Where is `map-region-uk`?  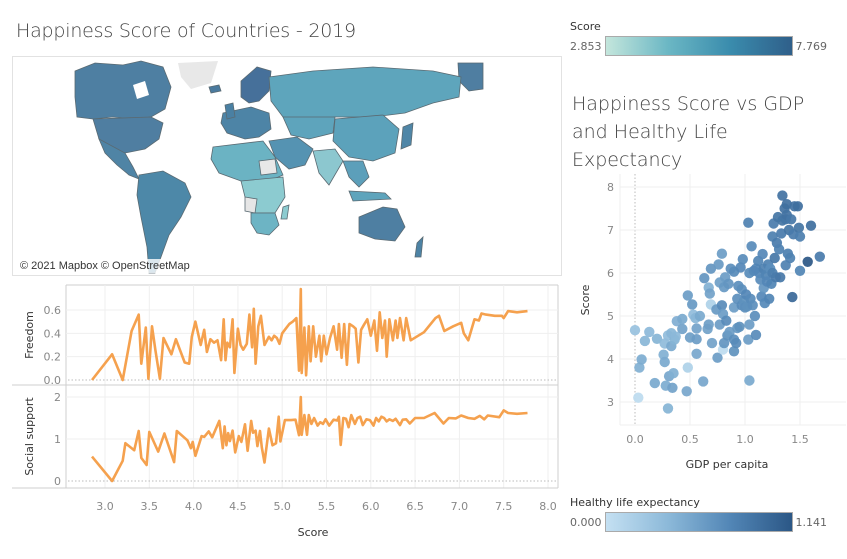 map-region-uk is located at coordinates (230, 111).